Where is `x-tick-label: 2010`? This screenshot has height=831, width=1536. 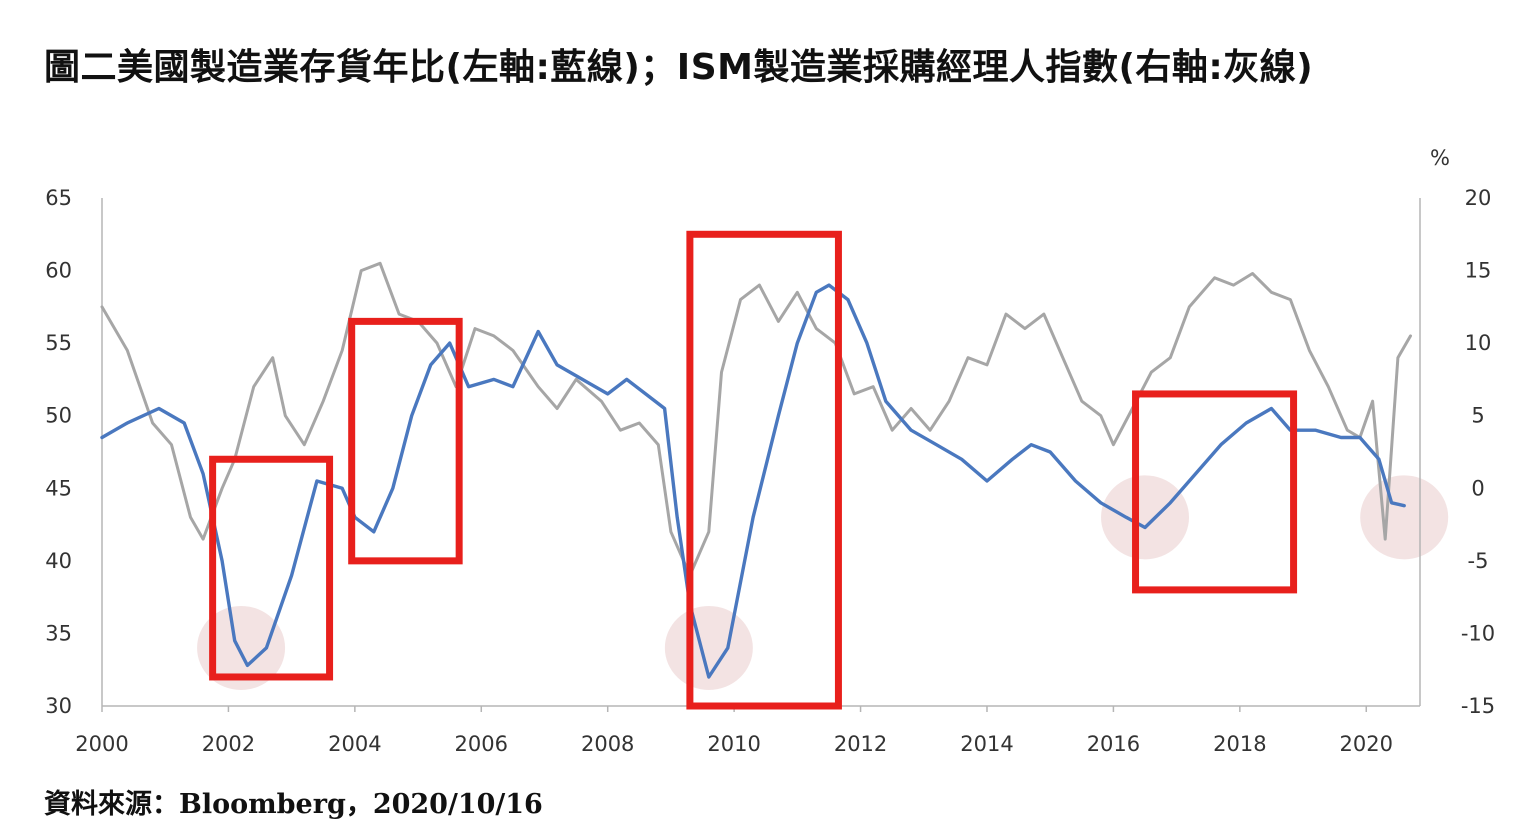 x-tick-label: 2010 is located at coordinates (733, 744).